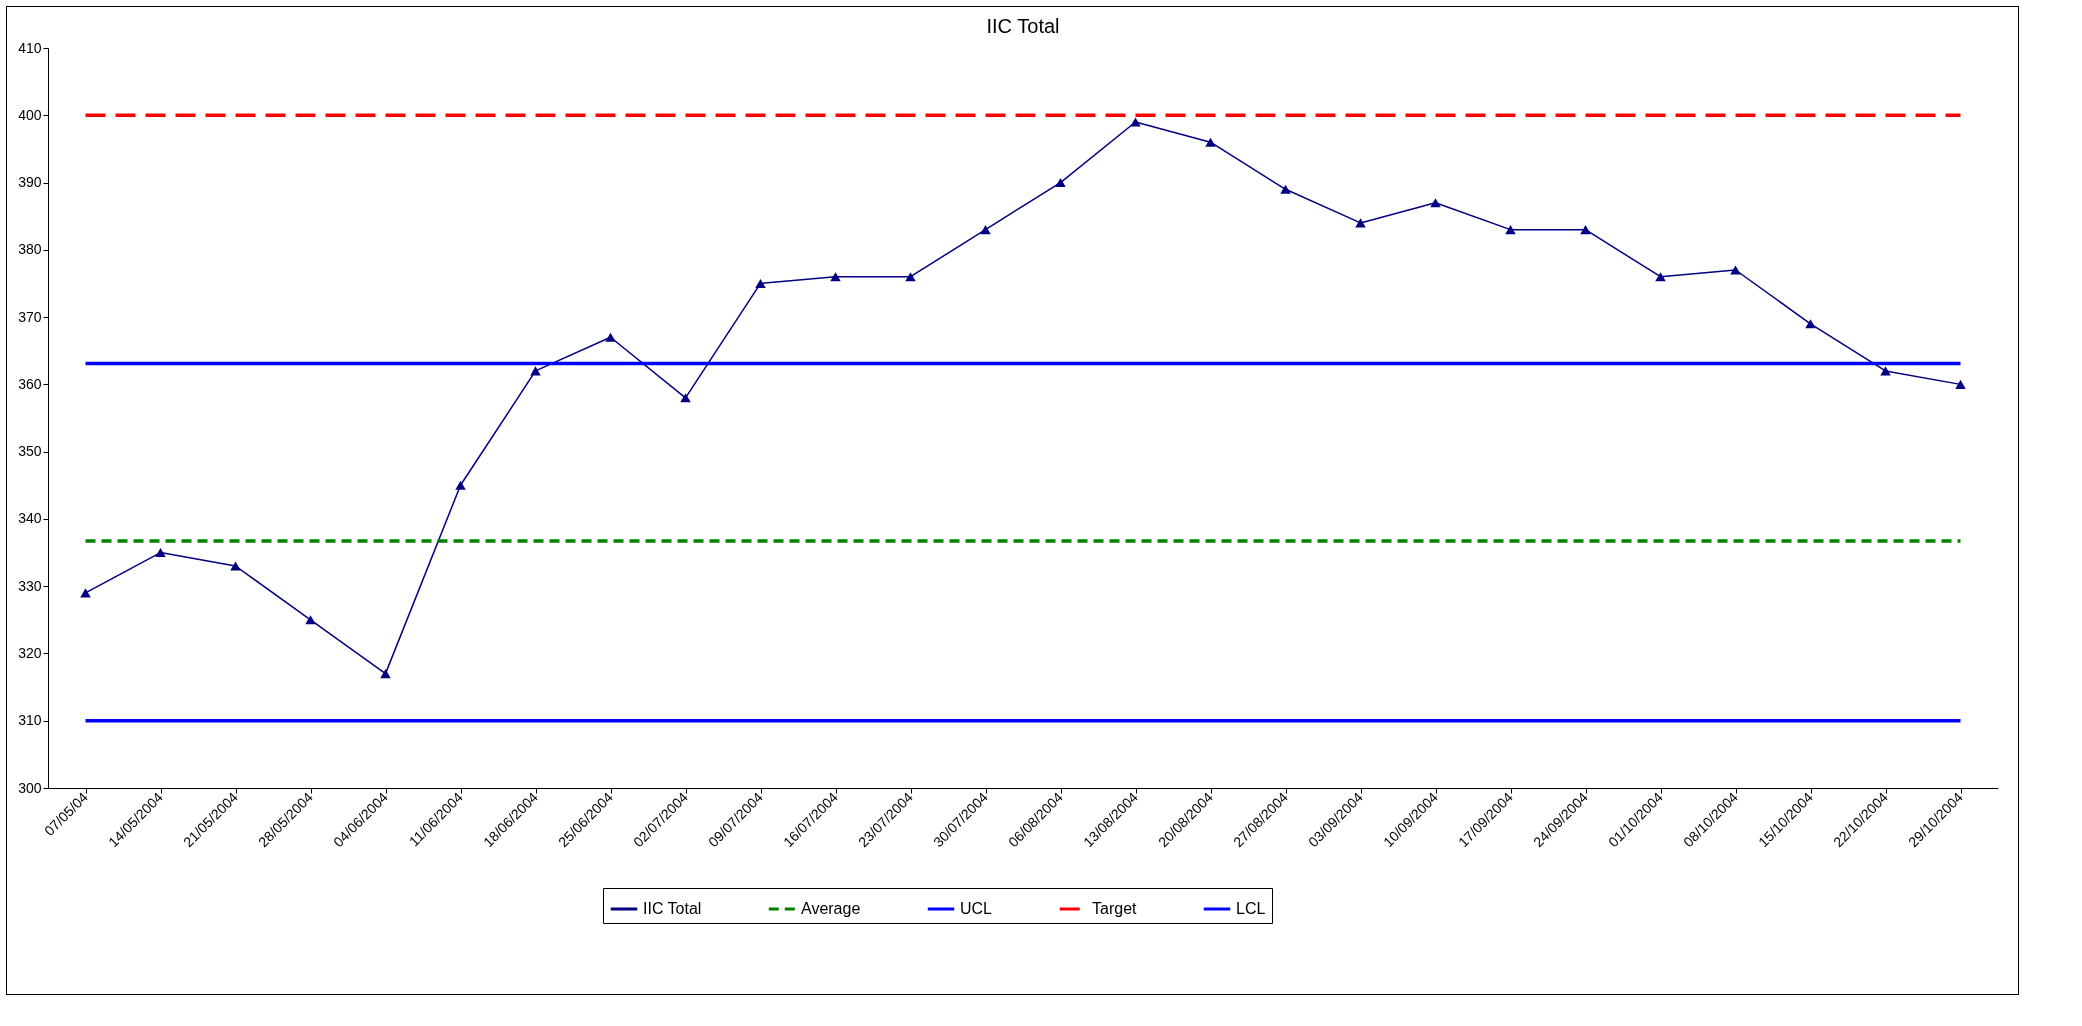 The image size is (2082, 1026). Describe the element at coordinates (30, 787) in the screenshot. I see `y-tick-label: 300` at that location.